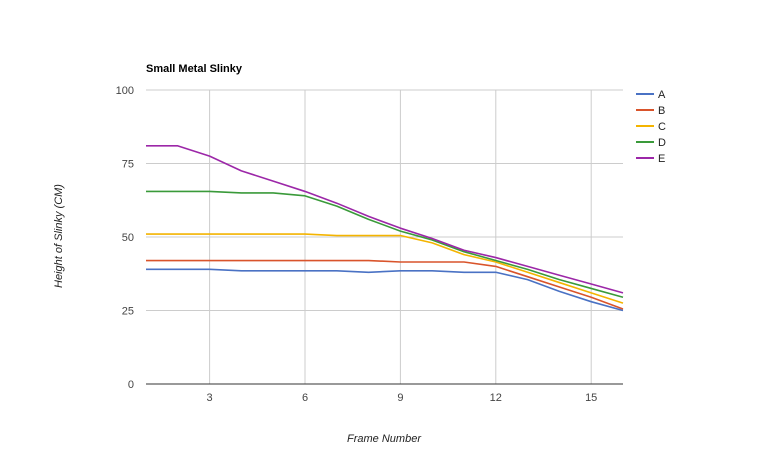 The height and width of the screenshot is (472, 768). I want to click on series-line-b, so click(385, 284).